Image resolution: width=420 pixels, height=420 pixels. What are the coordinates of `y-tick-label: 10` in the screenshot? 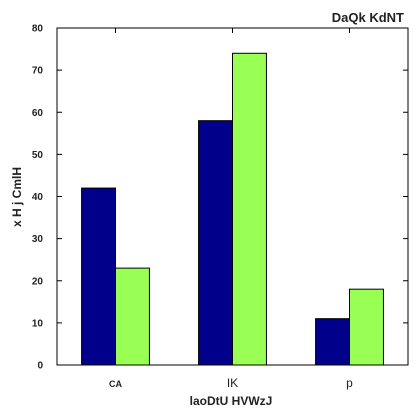 It's located at (38, 323).